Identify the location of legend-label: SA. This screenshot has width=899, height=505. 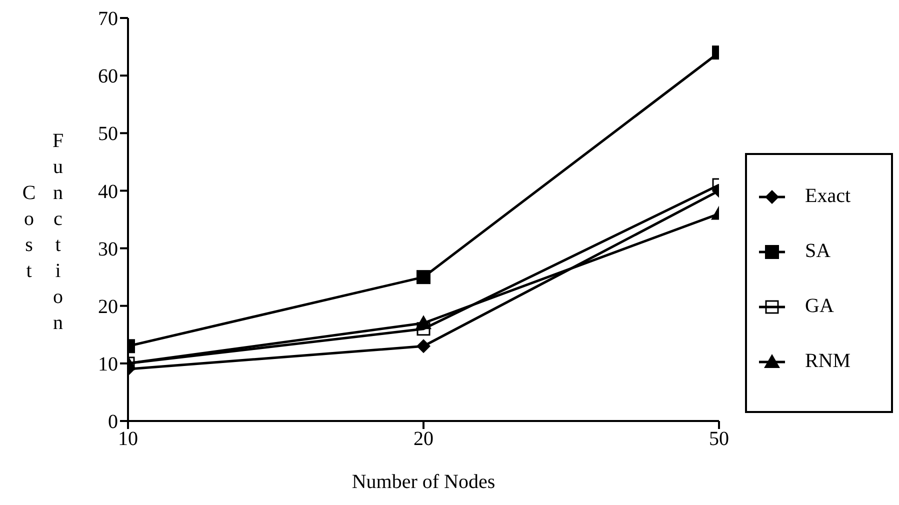
(818, 251).